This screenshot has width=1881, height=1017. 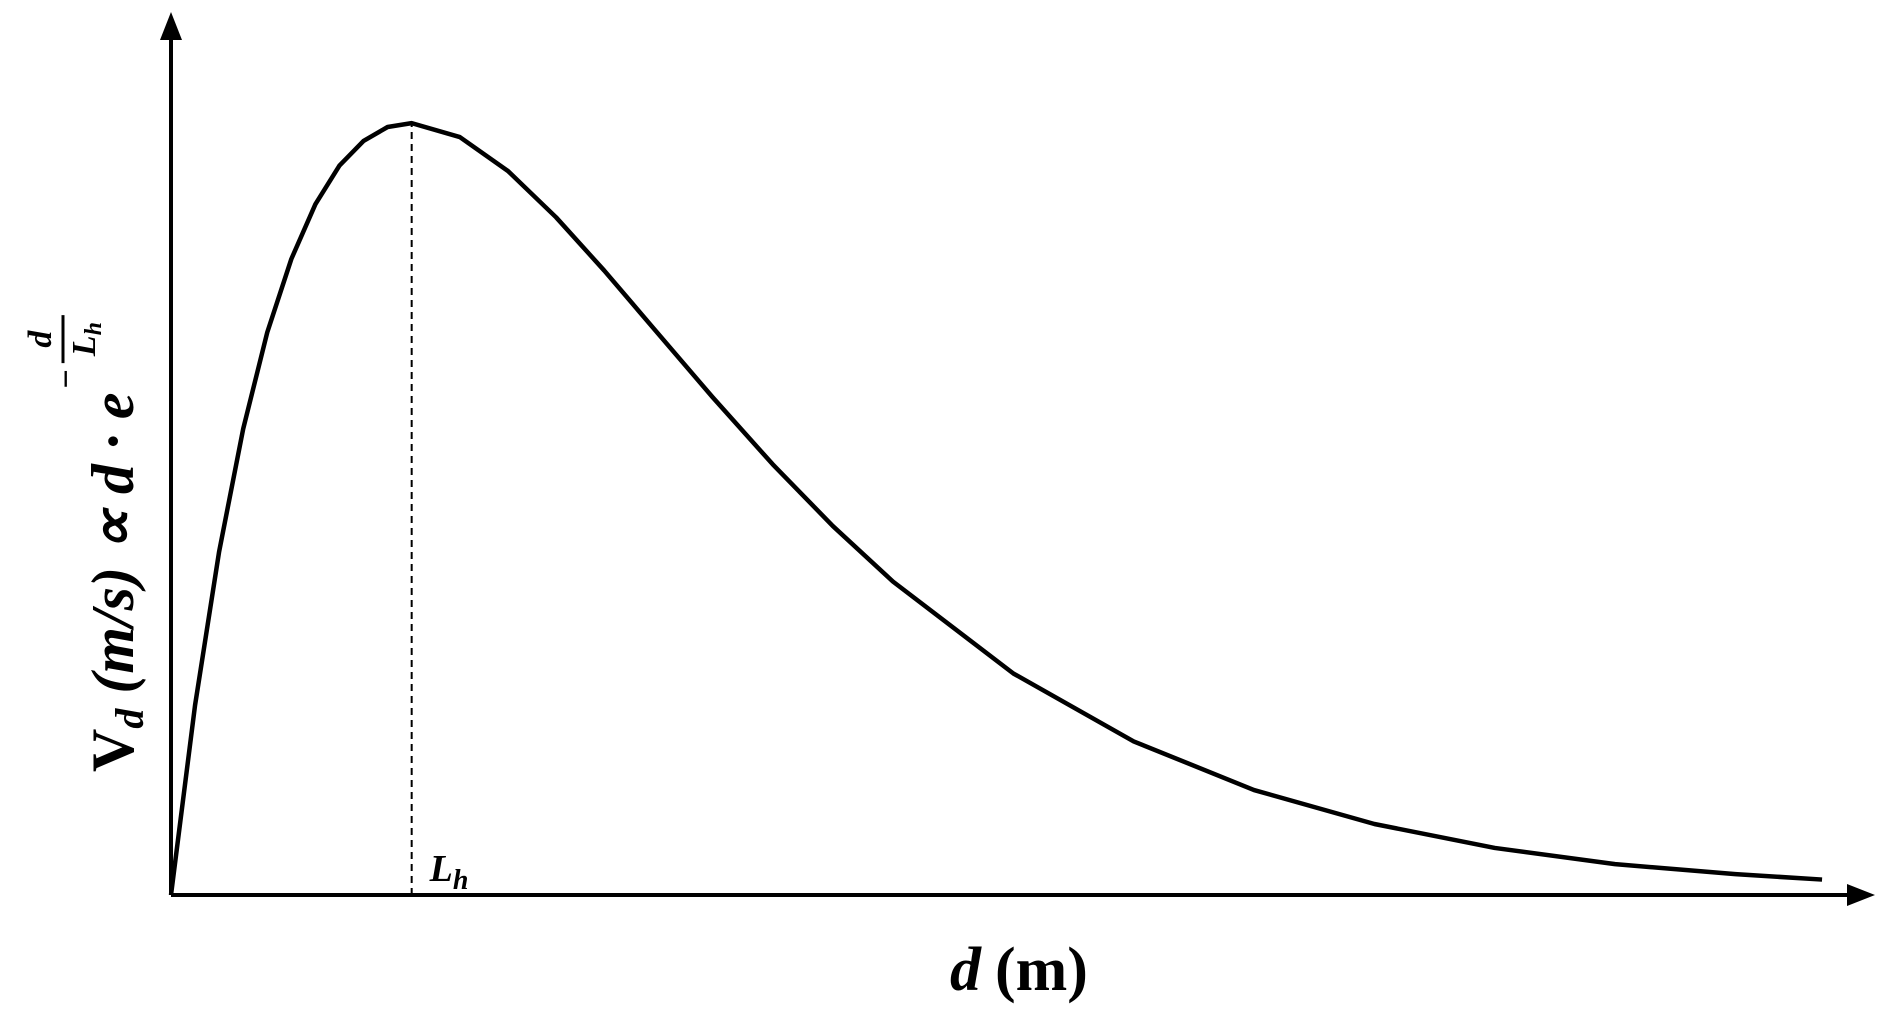 I want to click on y-axis-arrow, so click(x=171, y=26).